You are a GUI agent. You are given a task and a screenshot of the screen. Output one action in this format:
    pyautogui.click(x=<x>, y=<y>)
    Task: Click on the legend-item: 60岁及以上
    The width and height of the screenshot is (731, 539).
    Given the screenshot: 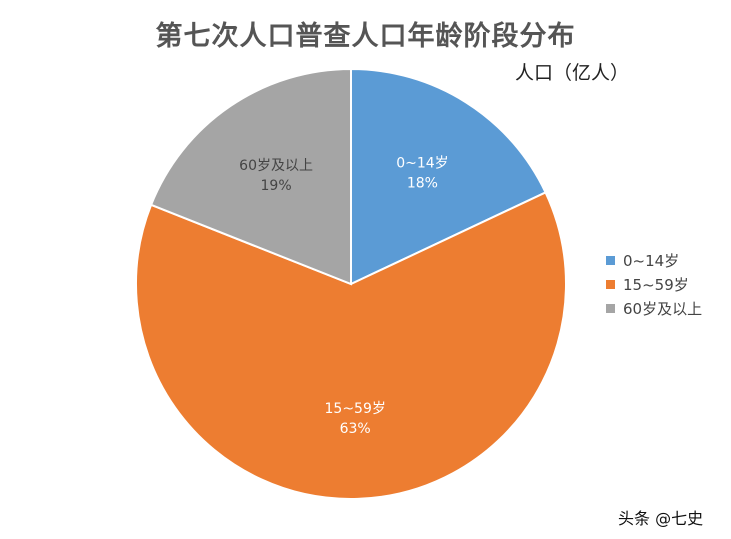 What is the action you would take?
    pyautogui.click(x=654, y=308)
    